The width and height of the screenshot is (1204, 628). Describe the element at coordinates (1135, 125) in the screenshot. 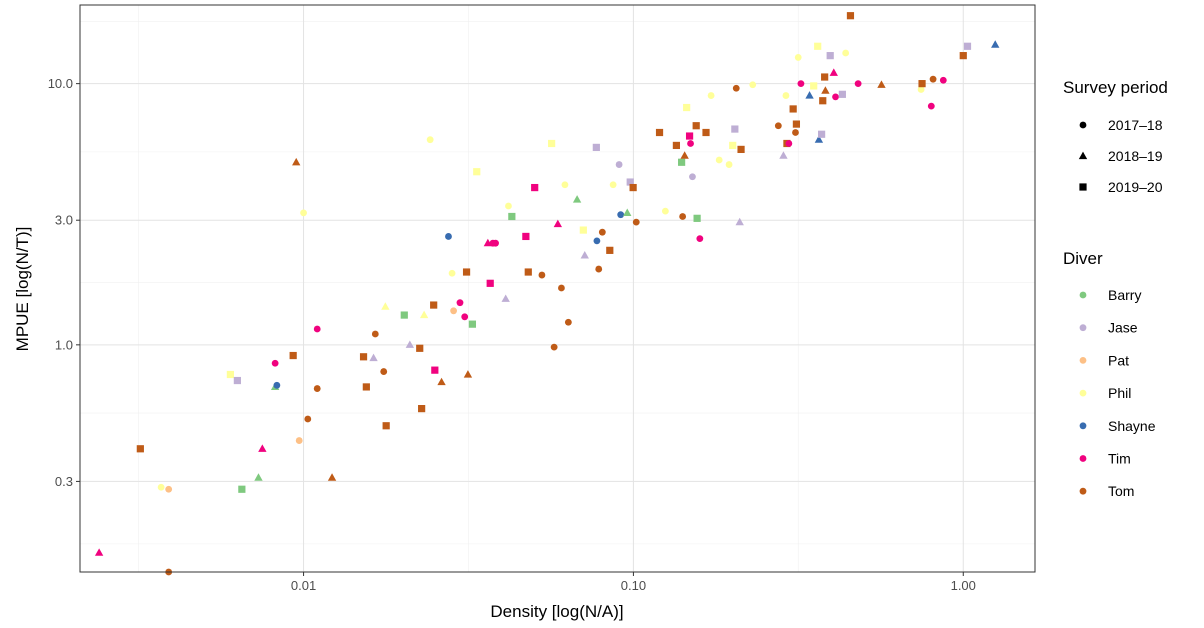

I see `legend-label: 2017–18` at that location.